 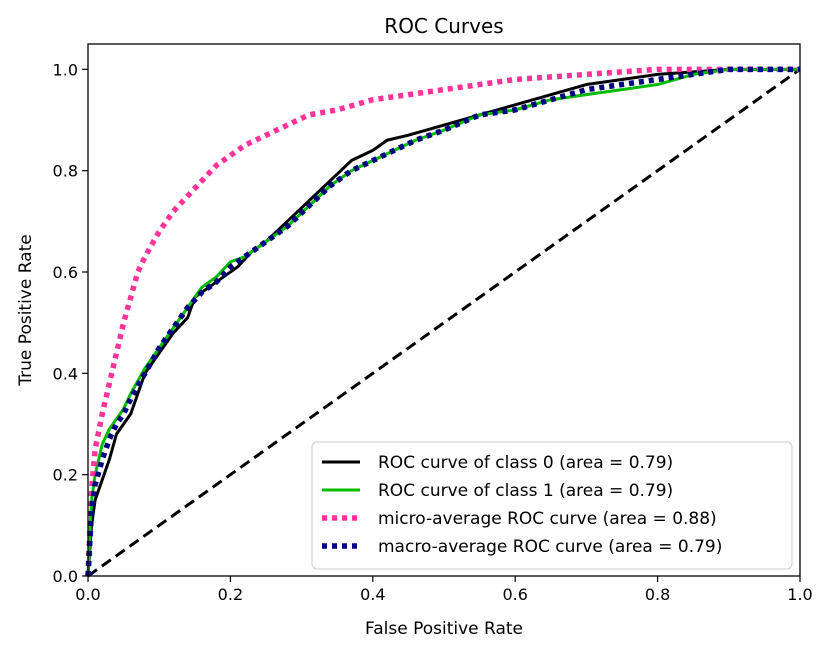 What do you see at coordinates (65, 576) in the screenshot?
I see `y-tick-label: 0.0` at bounding box center [65, 576].